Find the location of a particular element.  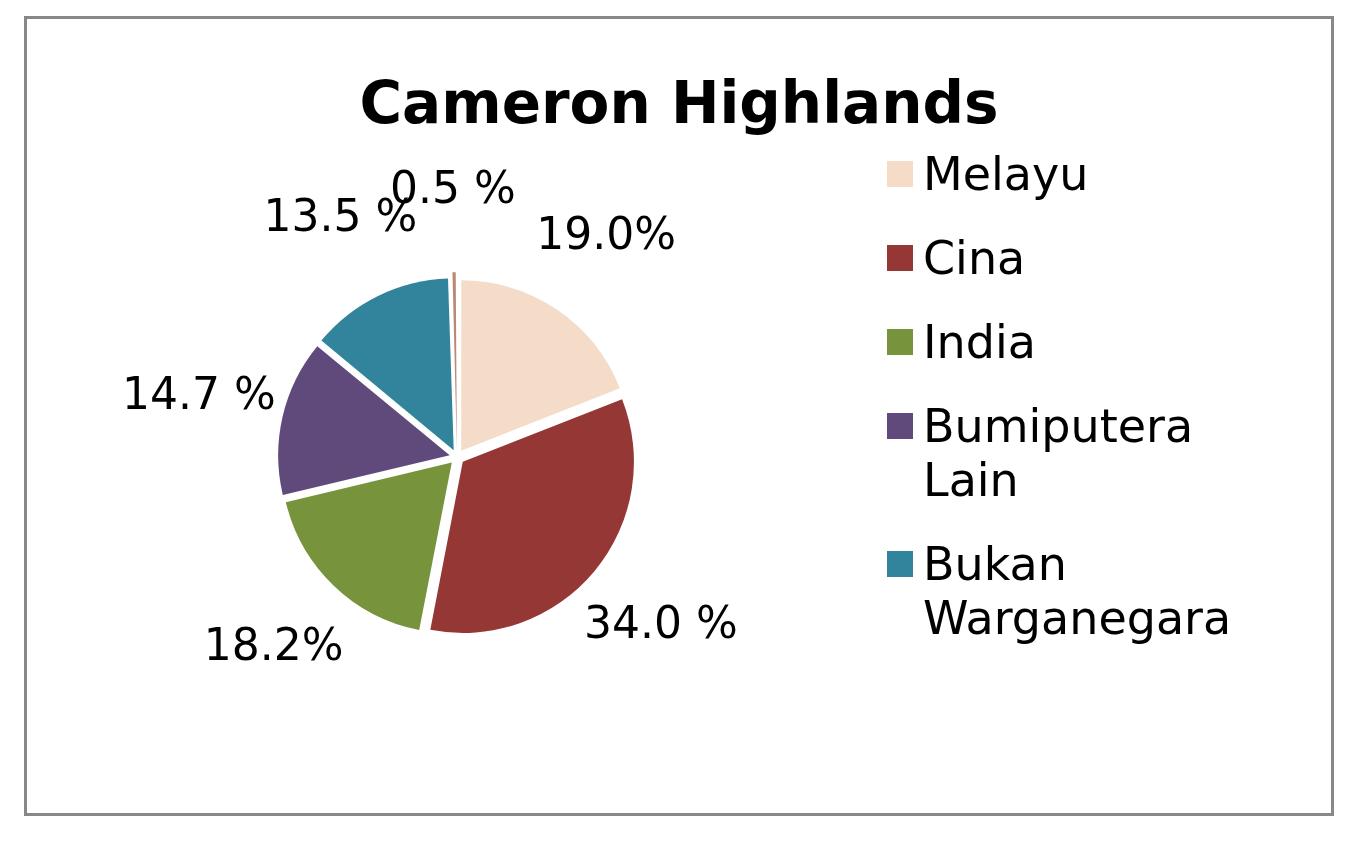

legend-label: Bukan Warganegara is located at coordinates (1078, 591).